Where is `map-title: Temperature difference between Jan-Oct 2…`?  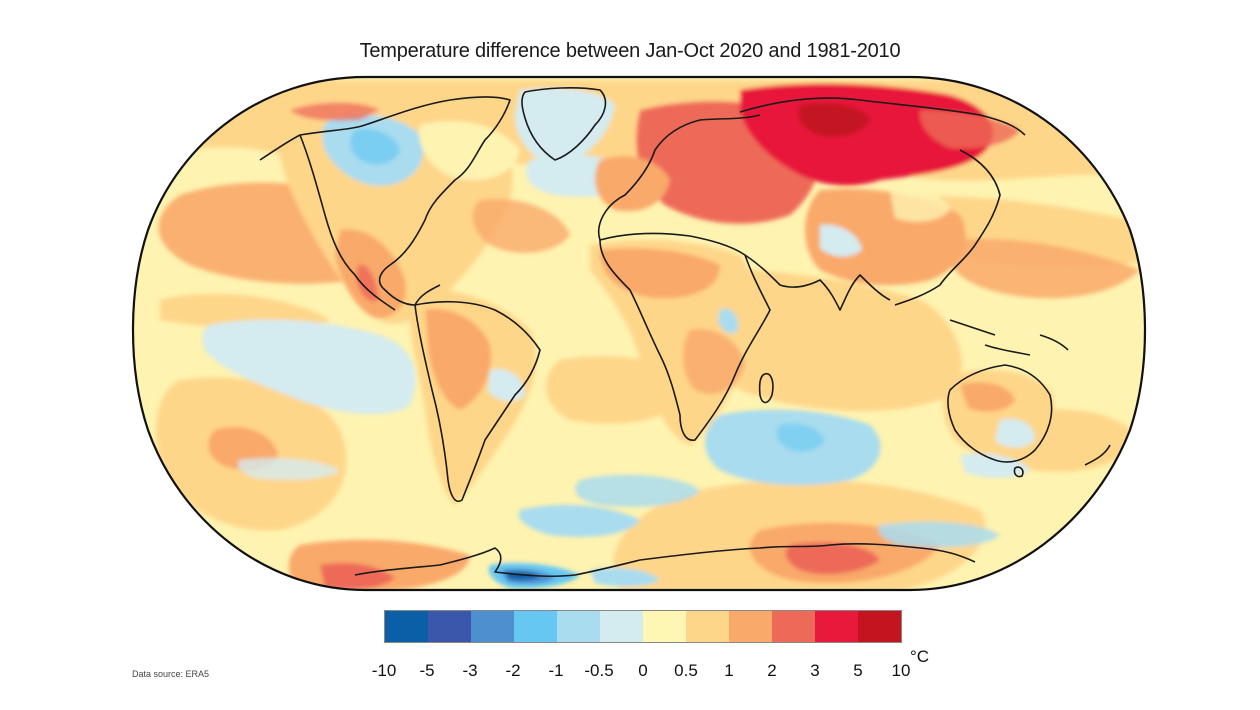 map-title: Temperature difference between Jan-Oct 2… is located at coordinates (630, 51).